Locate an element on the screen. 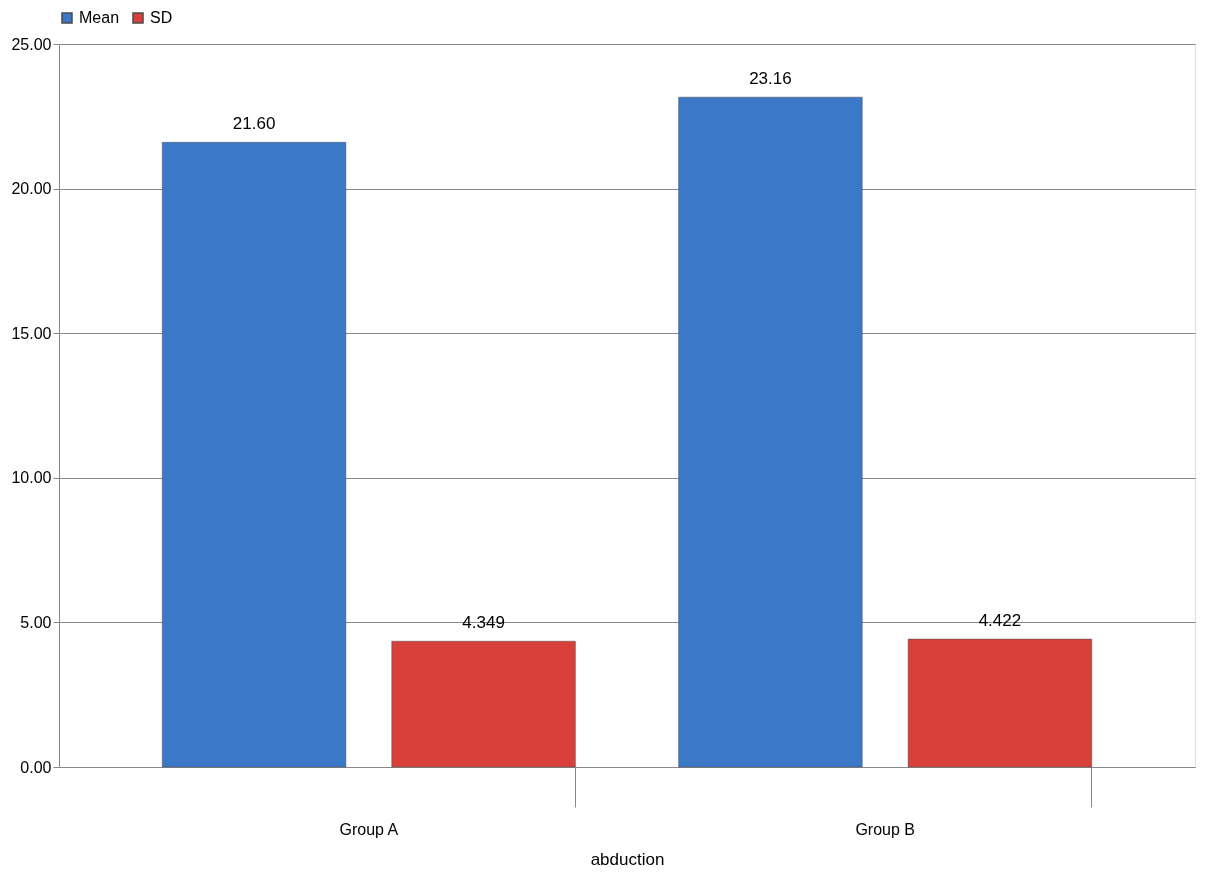 The height and width of the screenshot is (877, 1205). x-tick-label: Group A is located at coordinates (369, 829).